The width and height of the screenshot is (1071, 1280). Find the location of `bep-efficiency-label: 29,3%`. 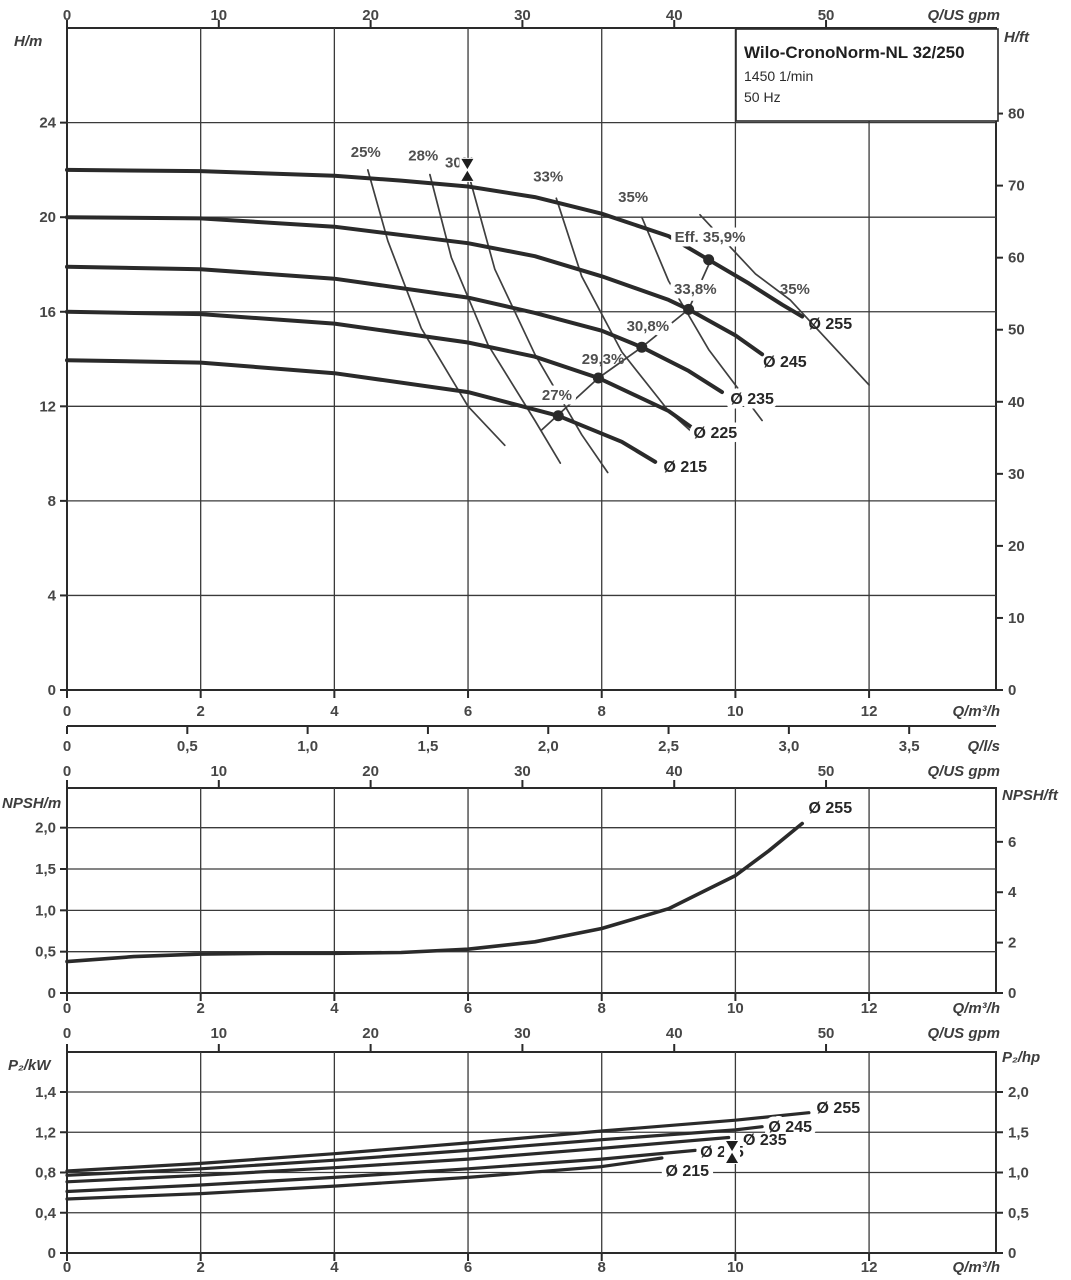

bep-efficiency-label: 29,3% is located at coordinates (603, 359).